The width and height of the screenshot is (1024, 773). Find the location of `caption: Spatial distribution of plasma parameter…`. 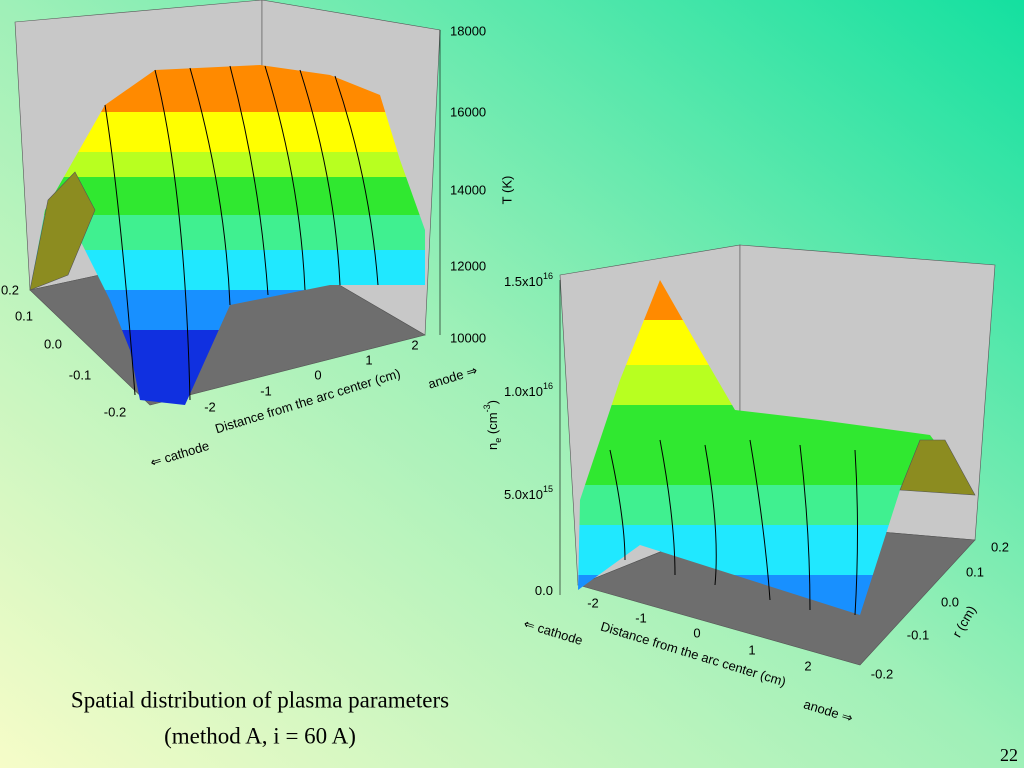

caption: Spatial distribution of plasma parameter… is located at coordinates (260, 699).